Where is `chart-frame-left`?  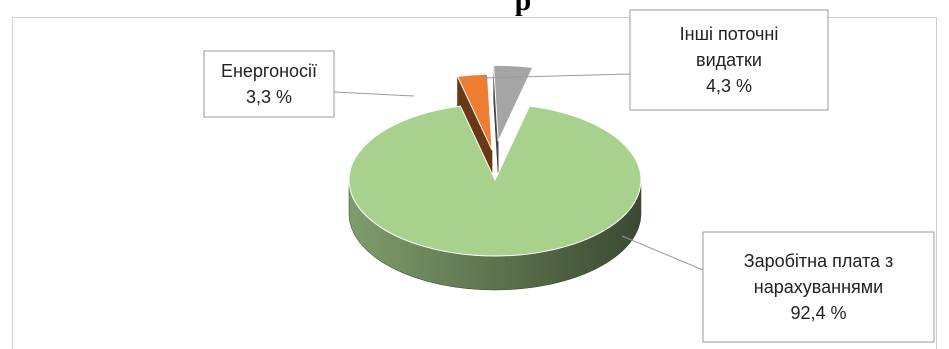
chart-frame-left is located at coordinates (12, 183).